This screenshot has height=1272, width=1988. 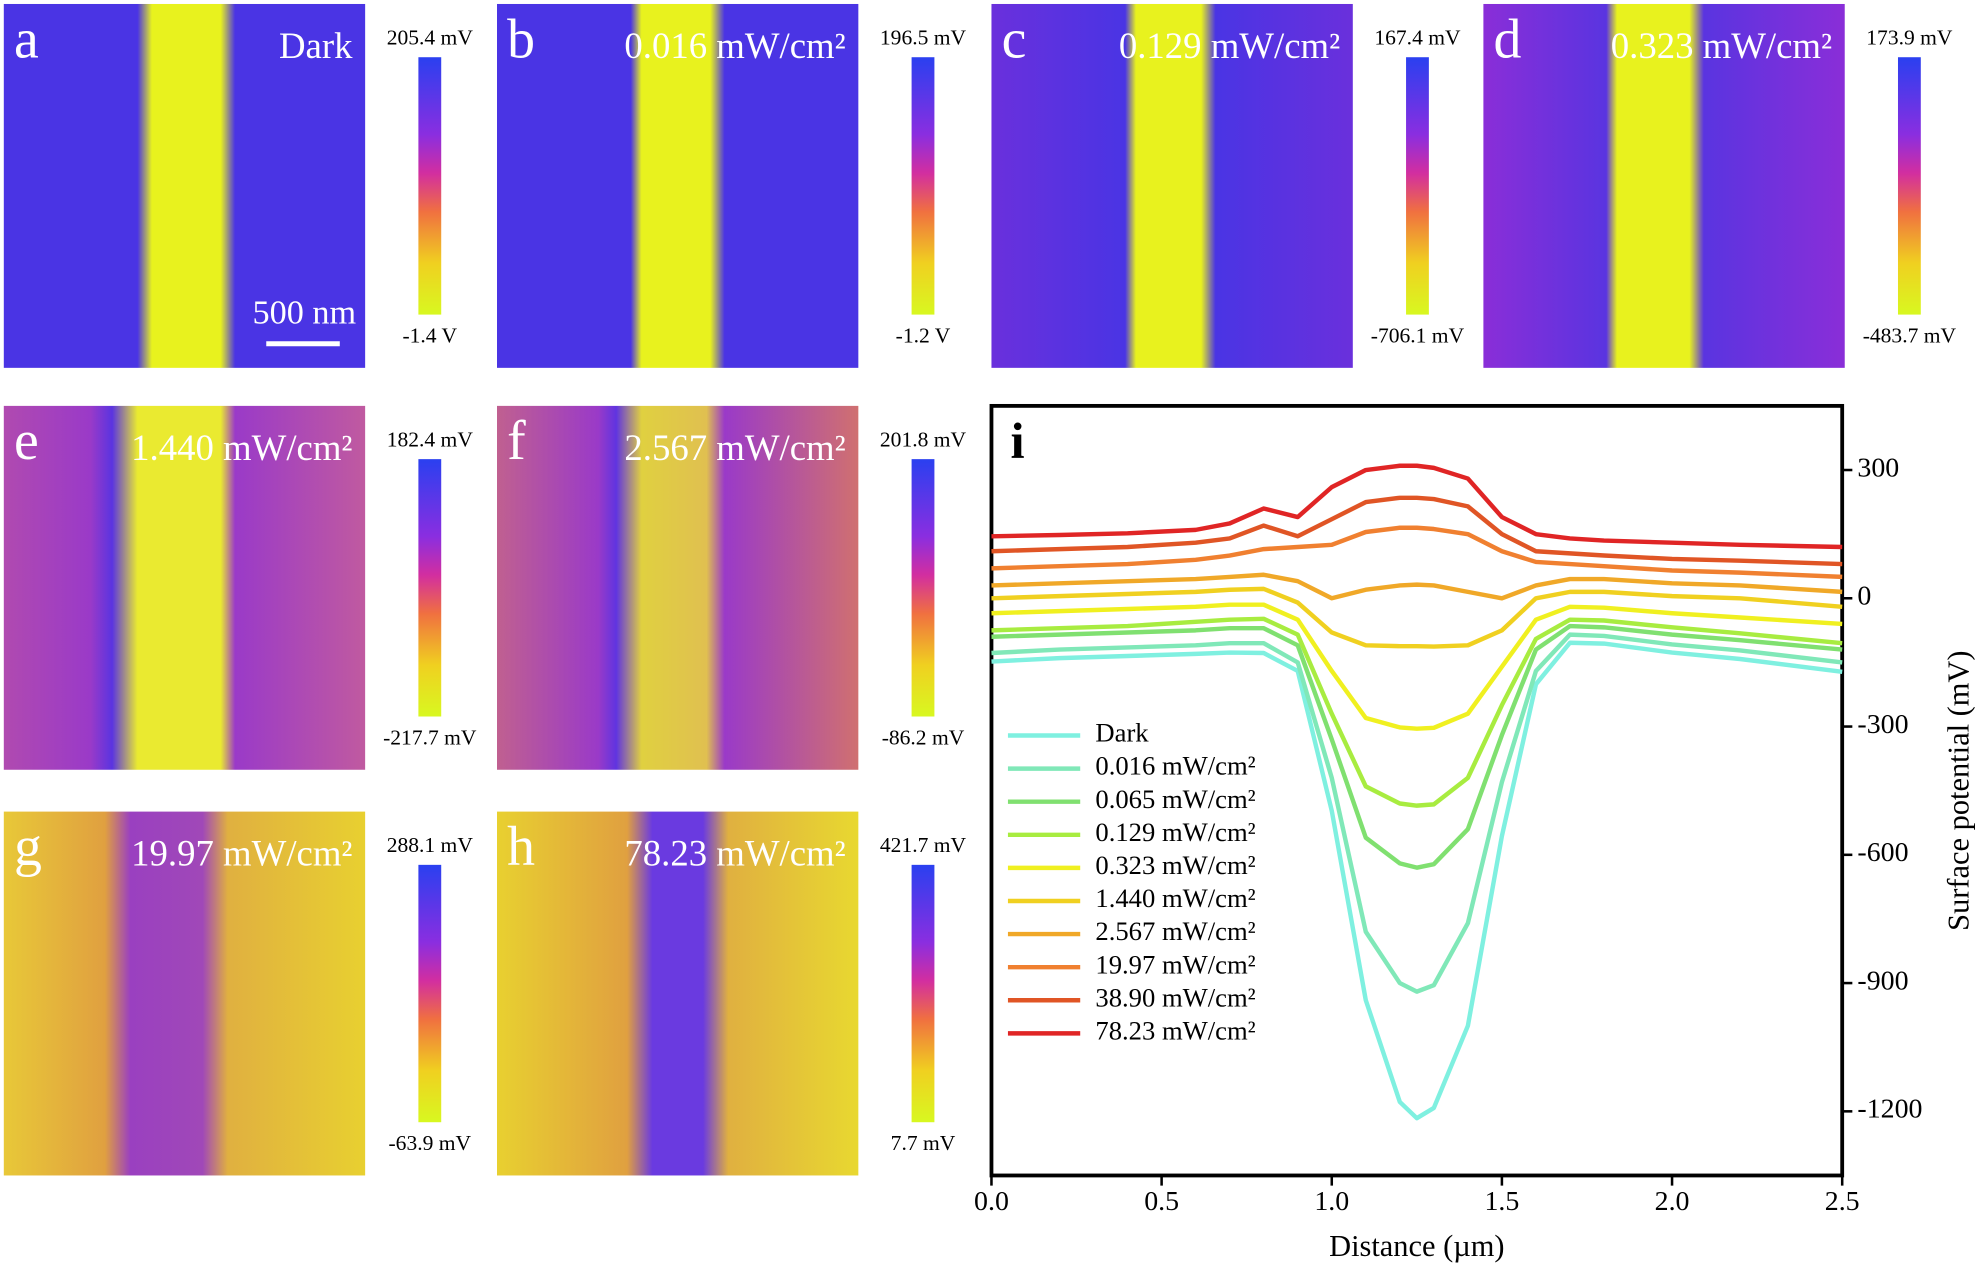 I want to click on x-tick-label: 0.5, so click(x=1161, y=1201).